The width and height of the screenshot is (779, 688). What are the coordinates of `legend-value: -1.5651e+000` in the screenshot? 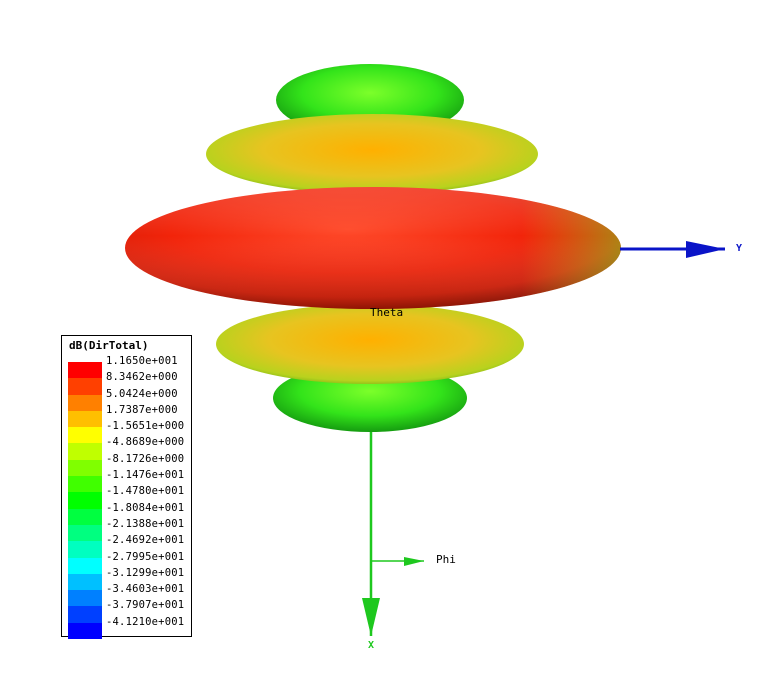 It's located at (145, 426).